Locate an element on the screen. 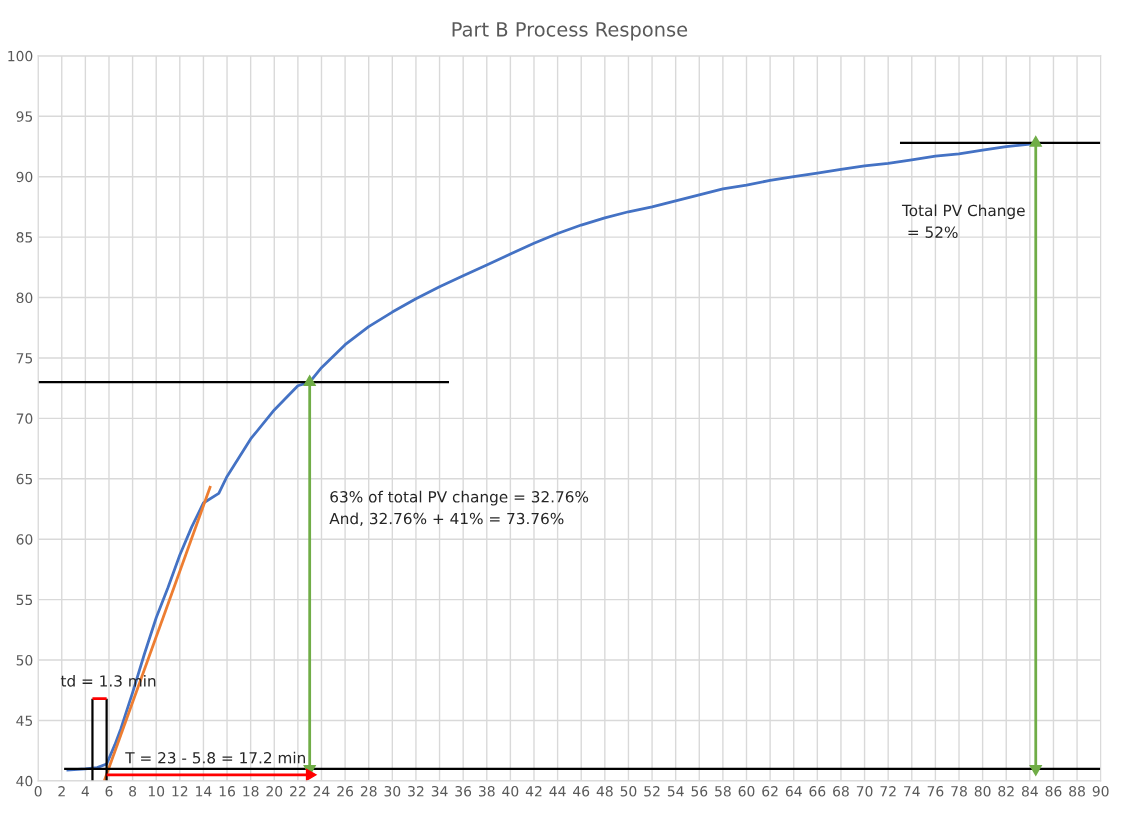 Image resolution: width=1122 pixels, height=822 pixels. annotation: 63% of total PV change = 32.76% And, 32.76% + 41% = 73.76% is located at coordinates (459, 508).